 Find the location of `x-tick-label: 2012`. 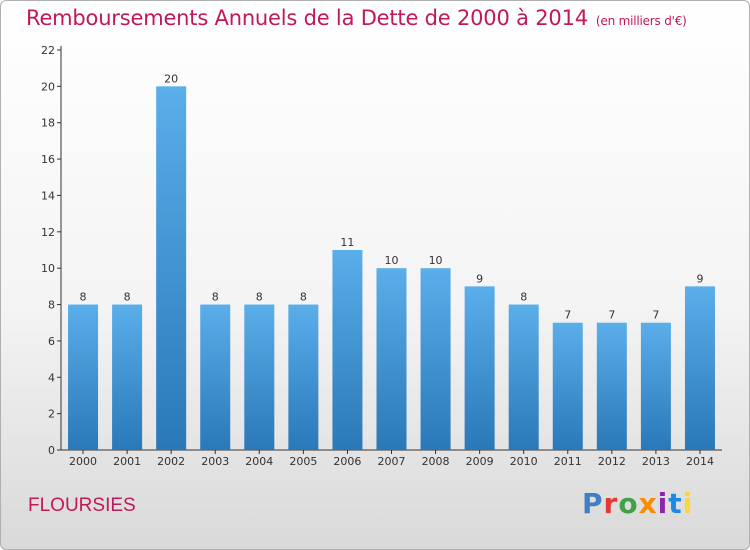

x-tick-label: 2012 is located at coordinates (612, 461).